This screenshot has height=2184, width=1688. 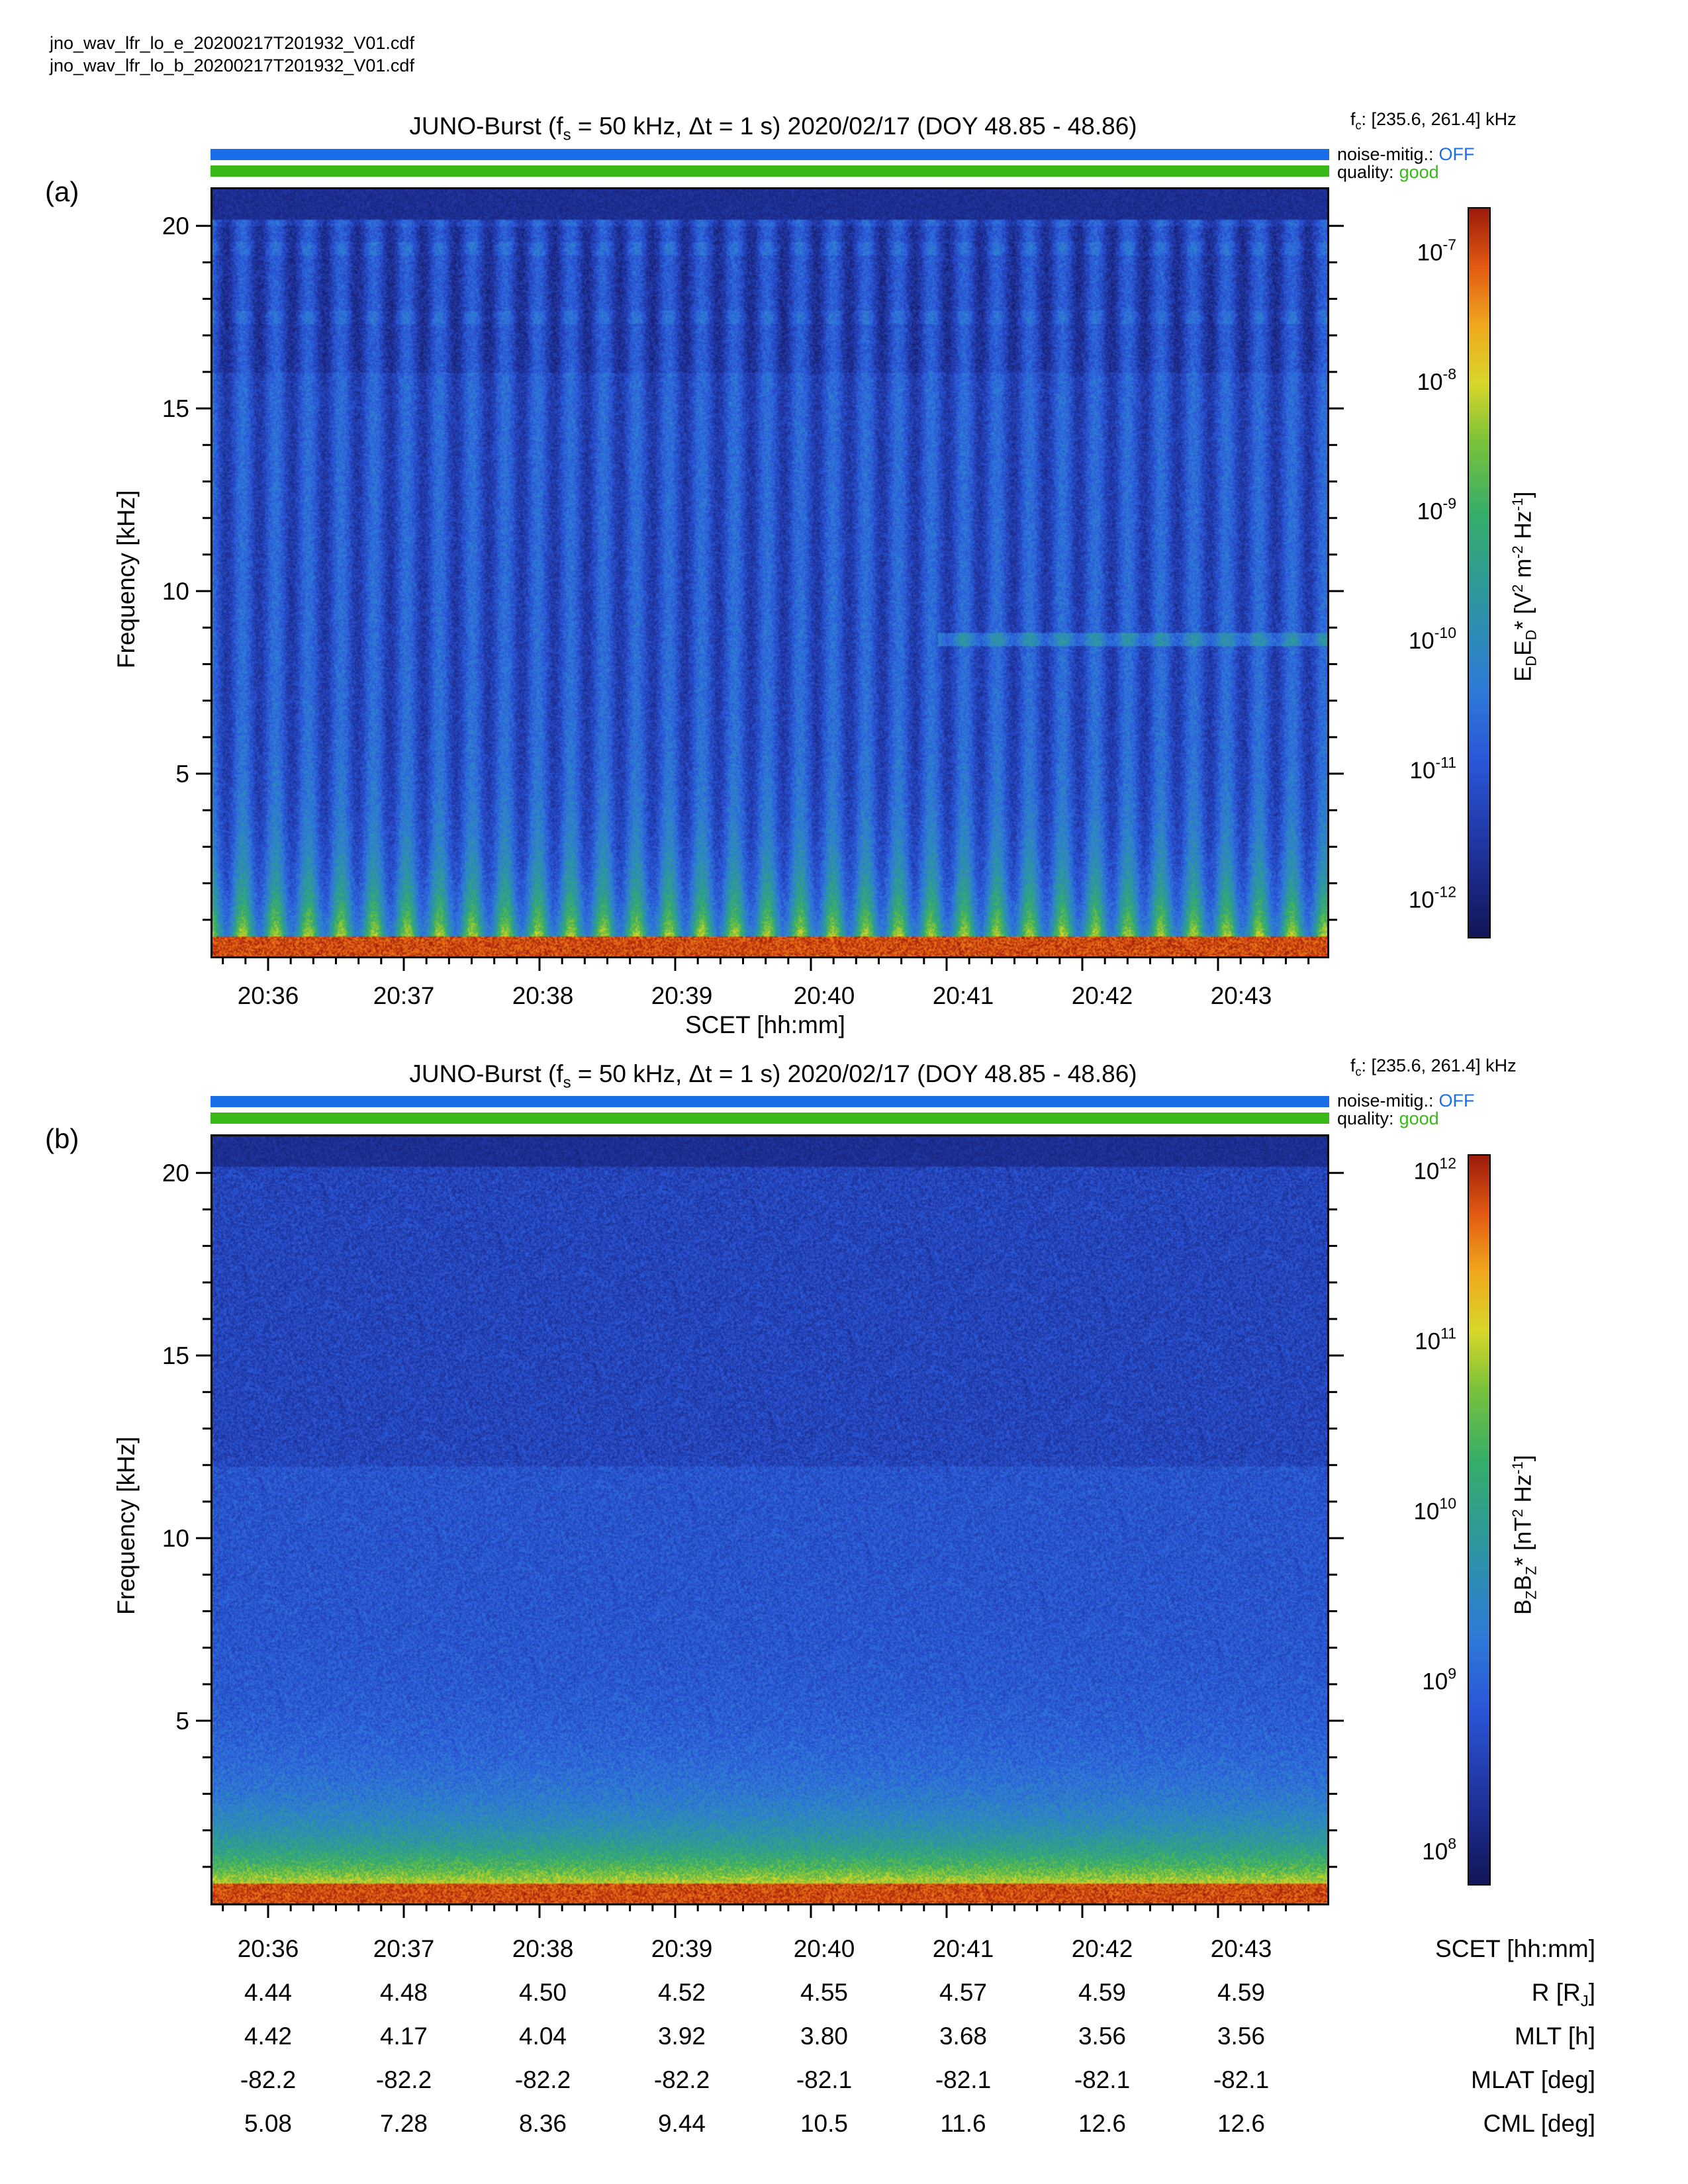 I want to click on ephemeris-row-label: SCET [hh:mm], so click(x=1515, y=1948).